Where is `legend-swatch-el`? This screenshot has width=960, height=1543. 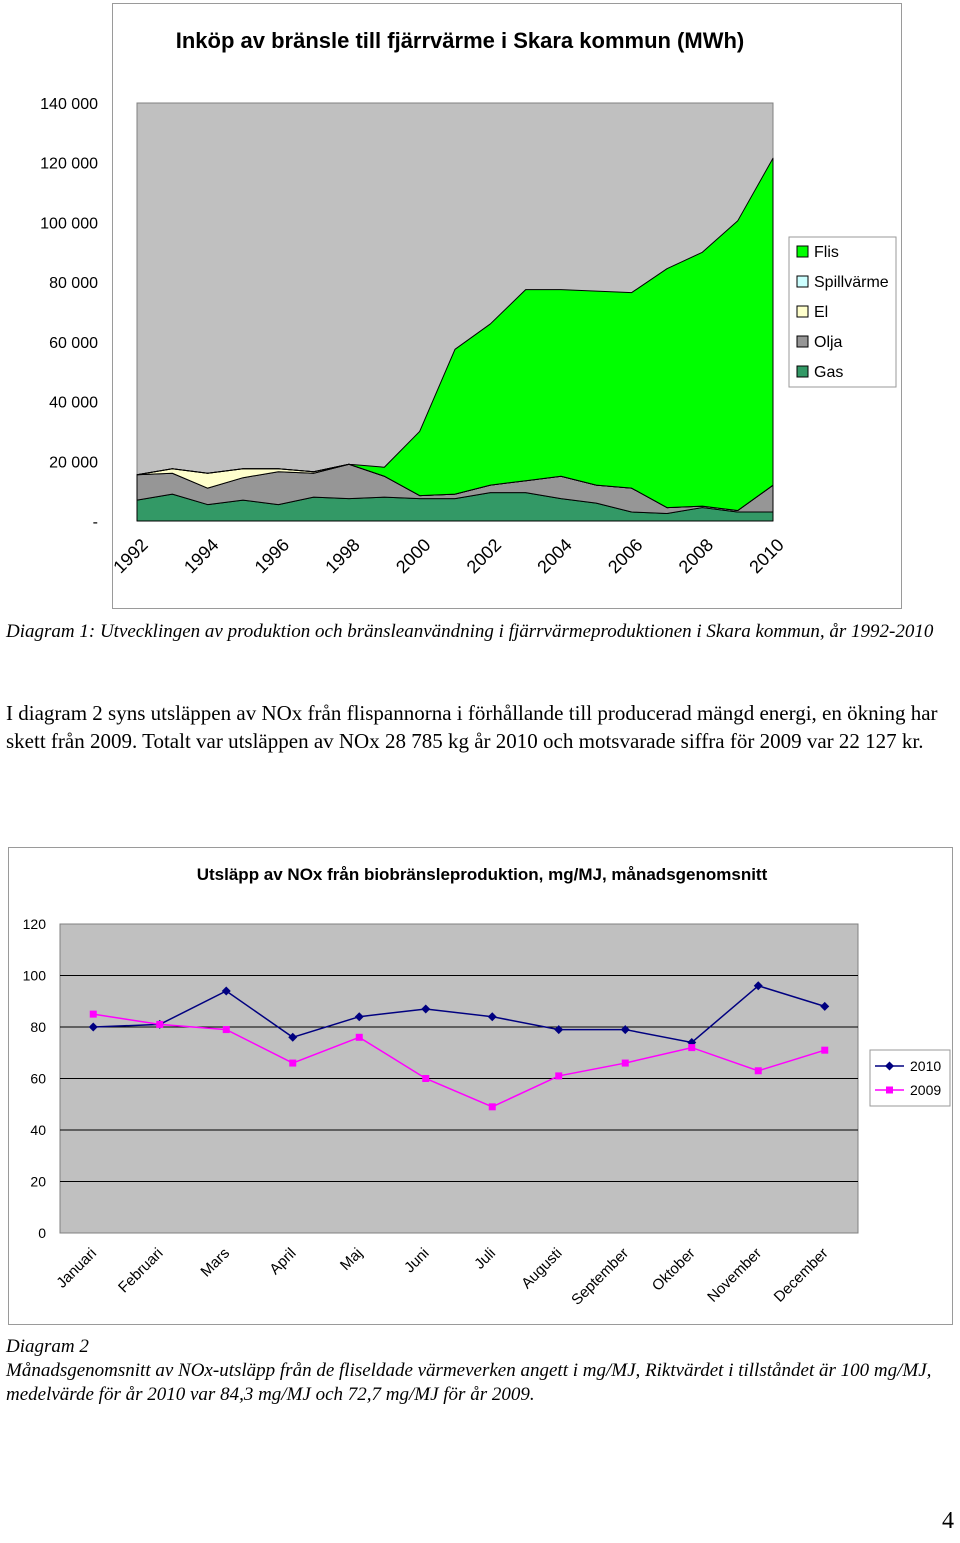
legend-swatch-el is located at coordinates (802, 311).